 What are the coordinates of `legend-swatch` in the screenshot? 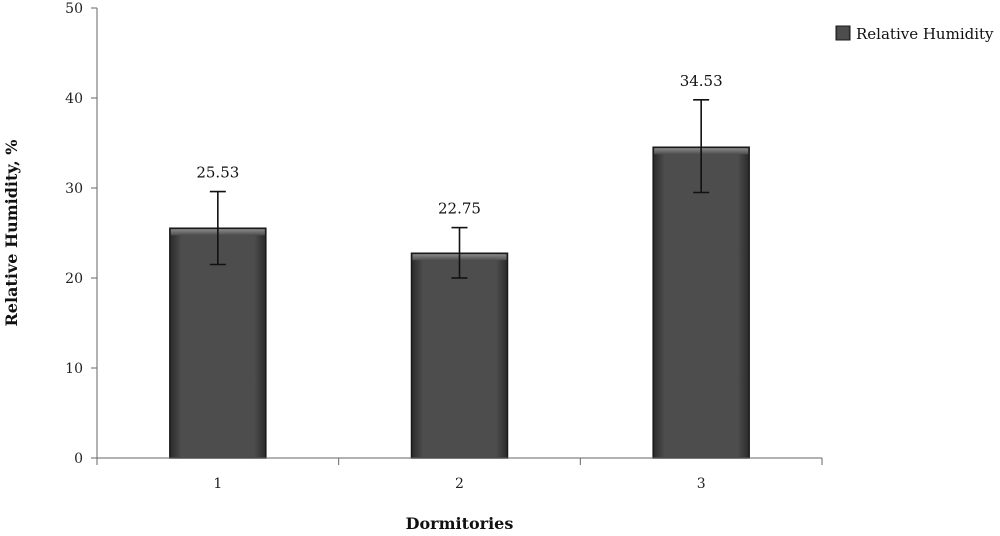 It's located at (843, 33).